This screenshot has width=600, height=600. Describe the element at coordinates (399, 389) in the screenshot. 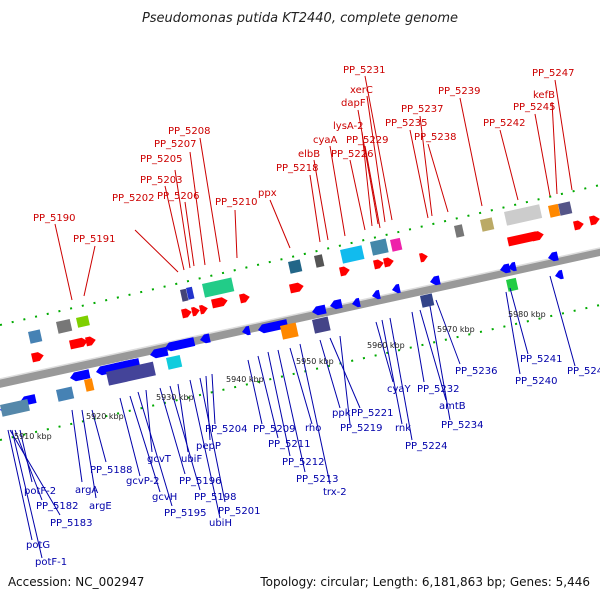

I see `gene-label: cyaY` at that location.